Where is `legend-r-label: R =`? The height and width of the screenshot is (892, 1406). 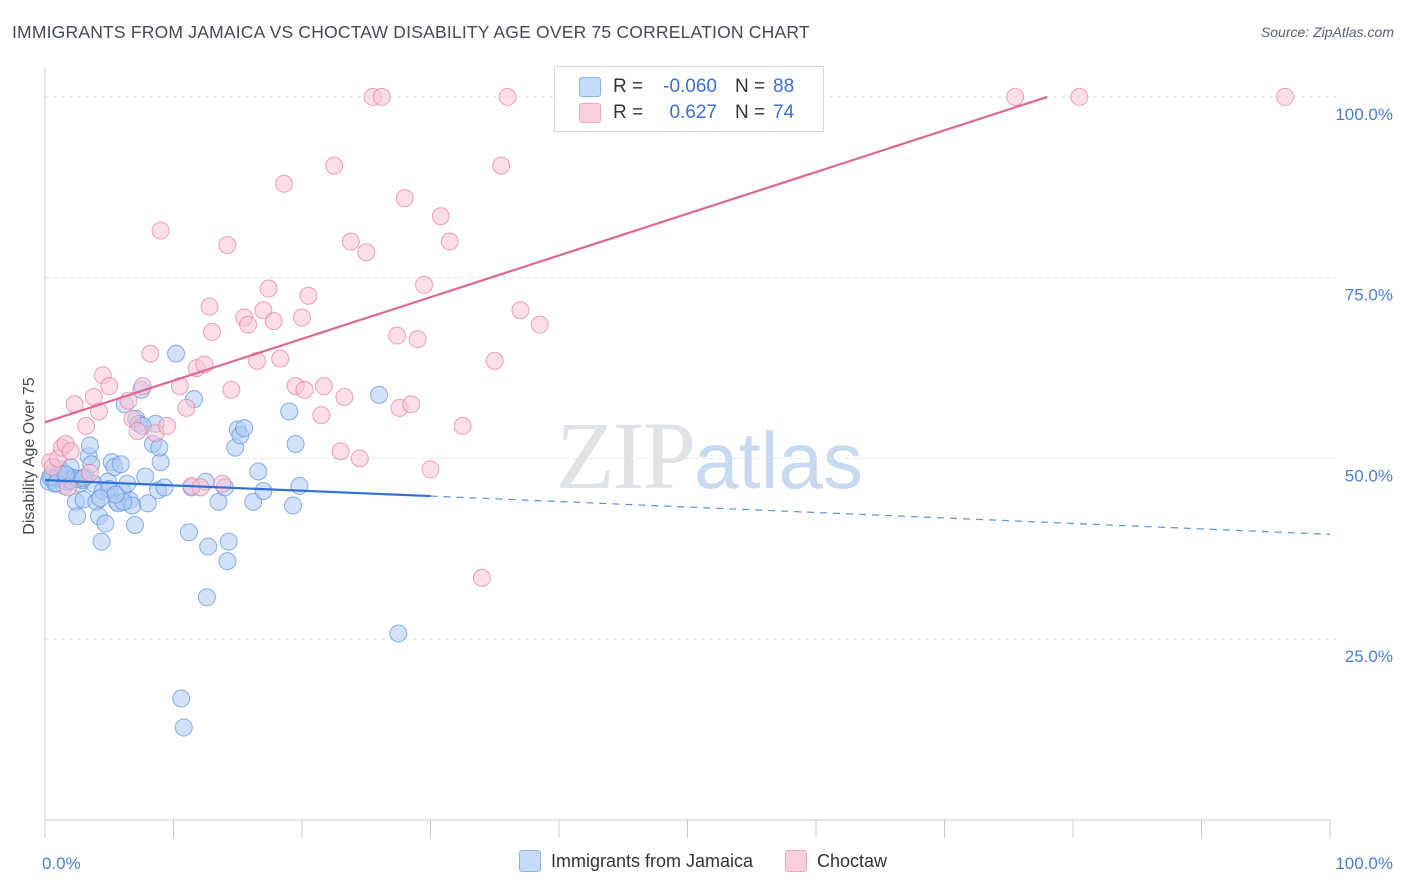 legend-r-label: R = is located at coordinates (628, 86).